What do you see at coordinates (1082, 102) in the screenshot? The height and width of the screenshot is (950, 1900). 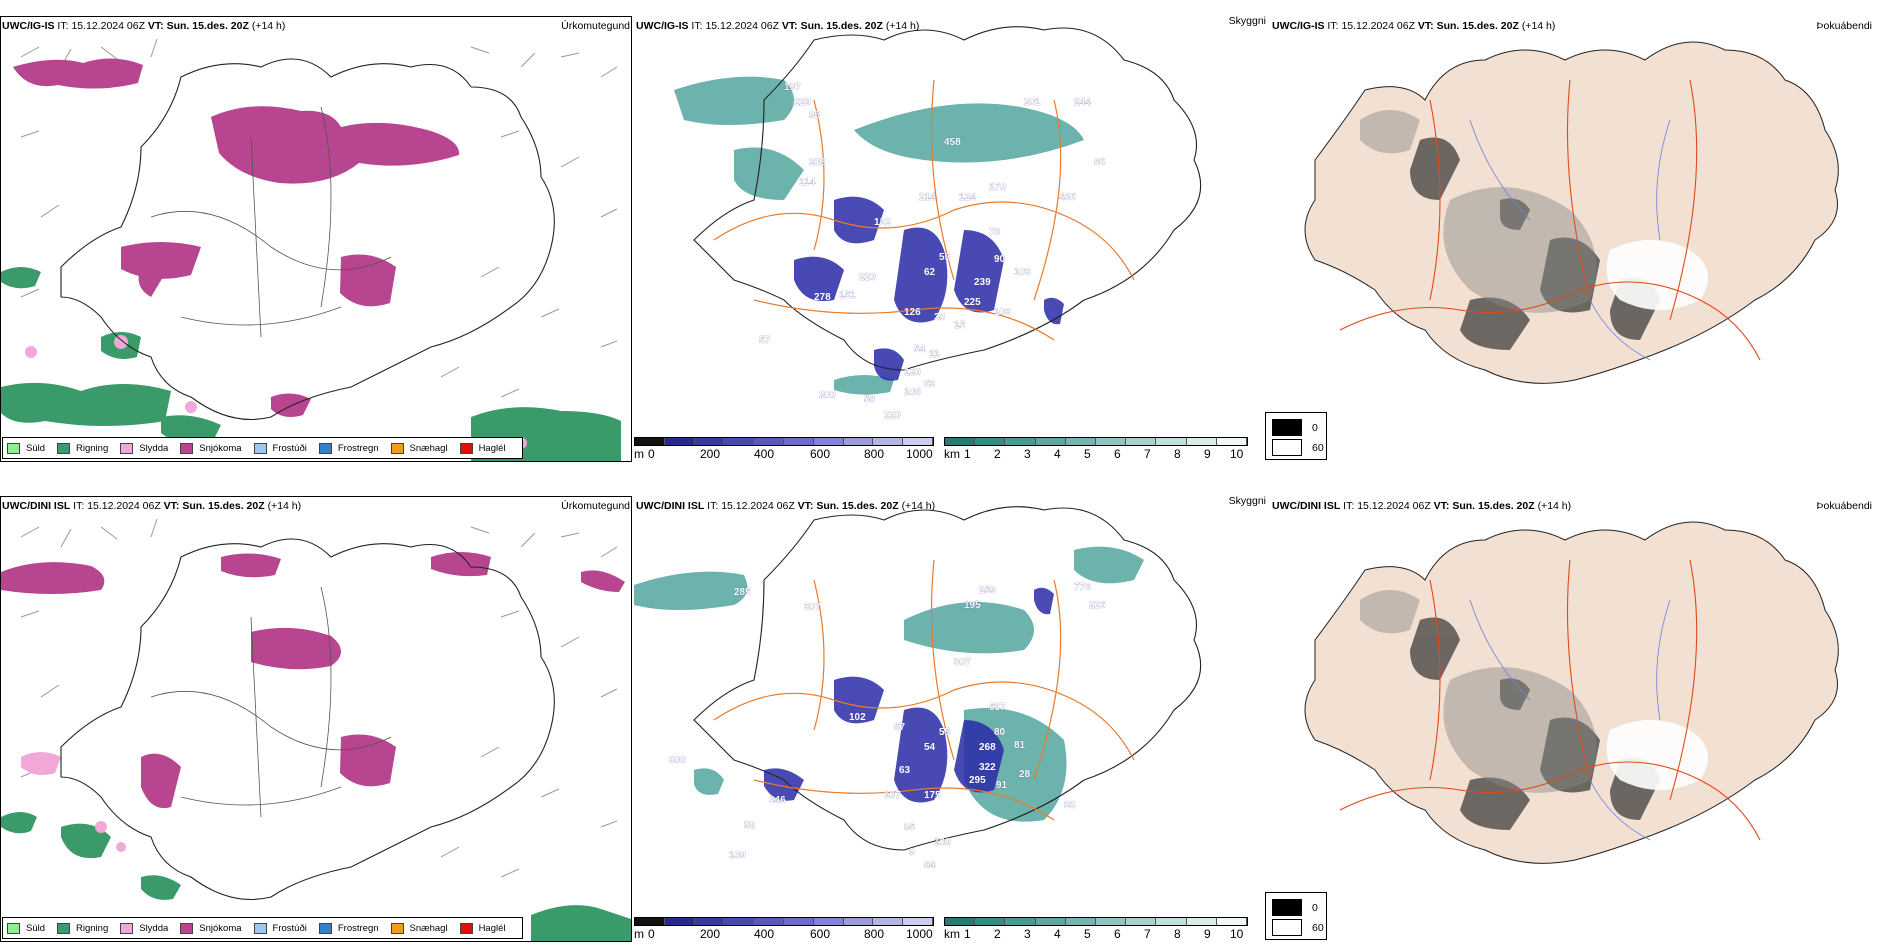 I see `cloud-label: 244` at bounding box center [1082, 102].